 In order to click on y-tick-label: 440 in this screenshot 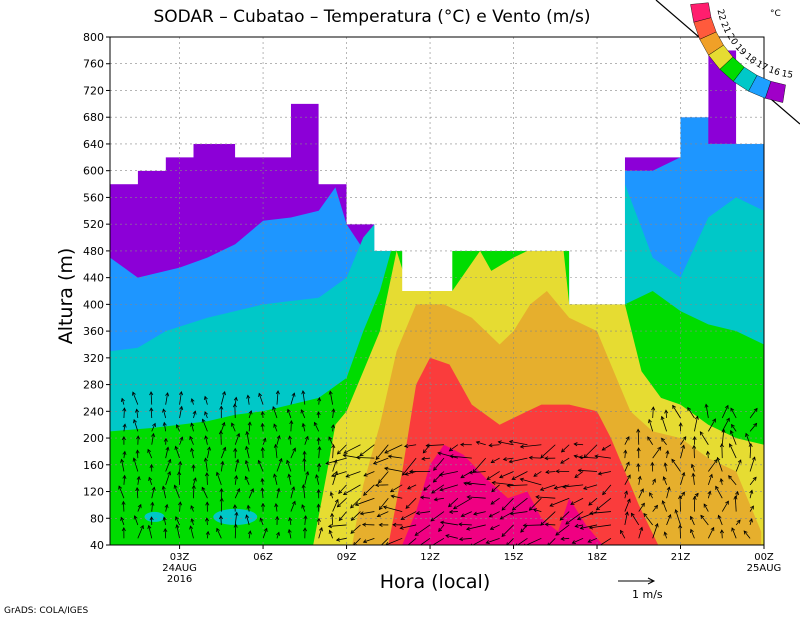, I will do `click(93, 278)`.